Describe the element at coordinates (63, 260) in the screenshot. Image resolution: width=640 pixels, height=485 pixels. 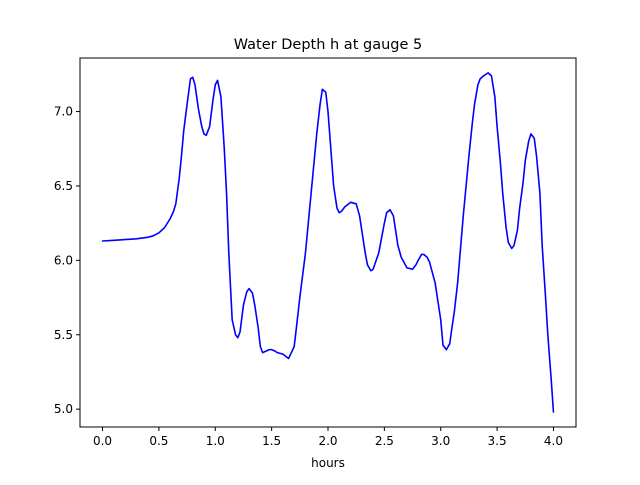
I see `y-tick-label: 6.0` at that location.